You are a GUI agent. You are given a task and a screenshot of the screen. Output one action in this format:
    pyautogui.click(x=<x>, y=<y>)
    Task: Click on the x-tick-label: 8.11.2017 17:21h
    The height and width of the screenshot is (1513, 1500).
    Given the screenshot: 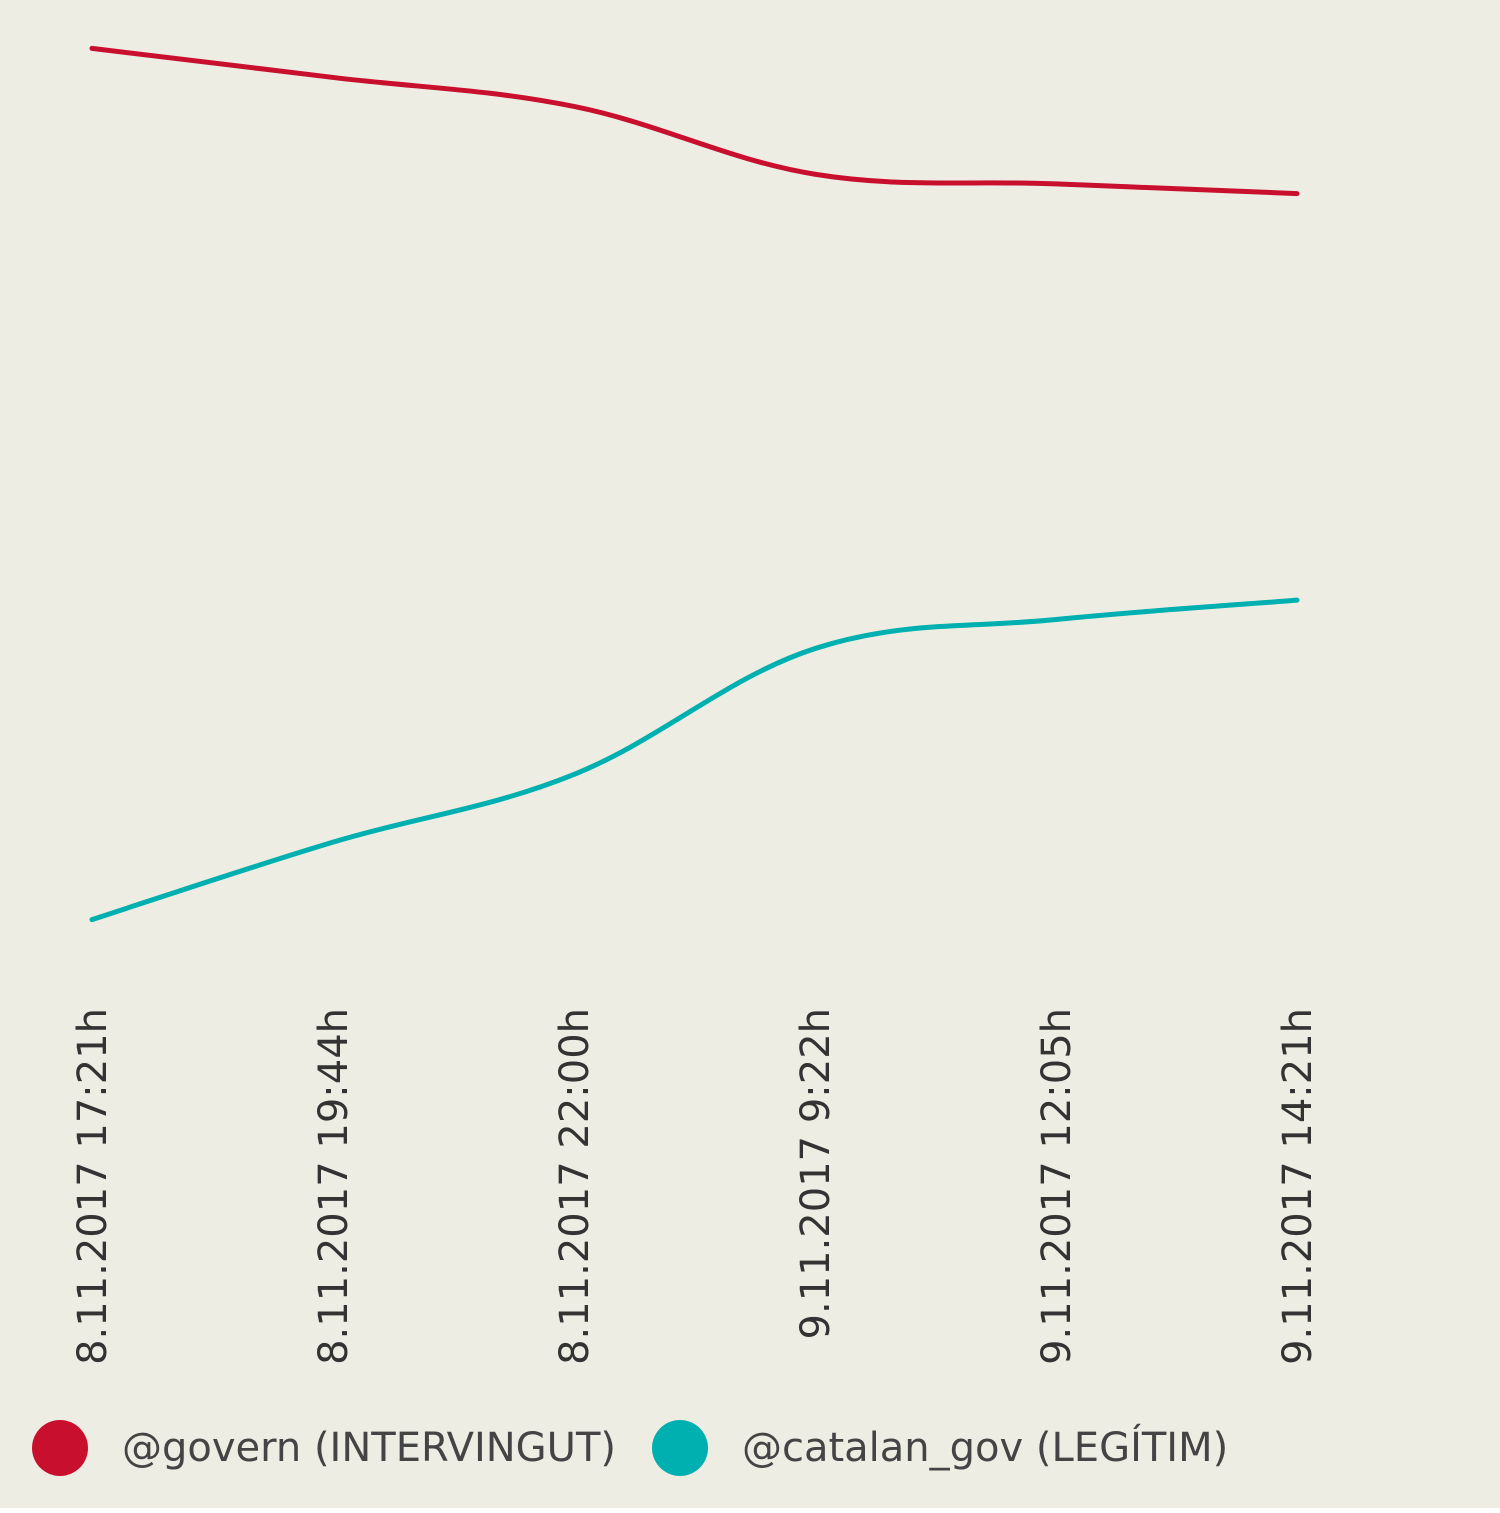 What is the action you would take?
    pyautogui.click(x=93, y=1186)
    